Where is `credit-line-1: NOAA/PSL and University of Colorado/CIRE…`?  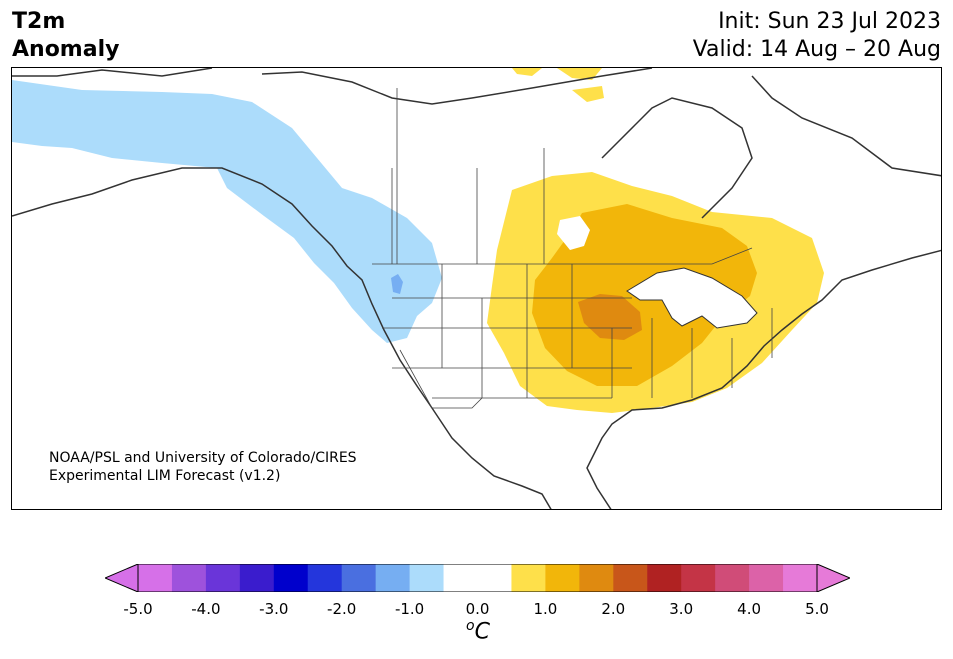 credit-line-1: NOAA/PSL and University of Colorado/CIRE… is located at coordinates (203, 458).